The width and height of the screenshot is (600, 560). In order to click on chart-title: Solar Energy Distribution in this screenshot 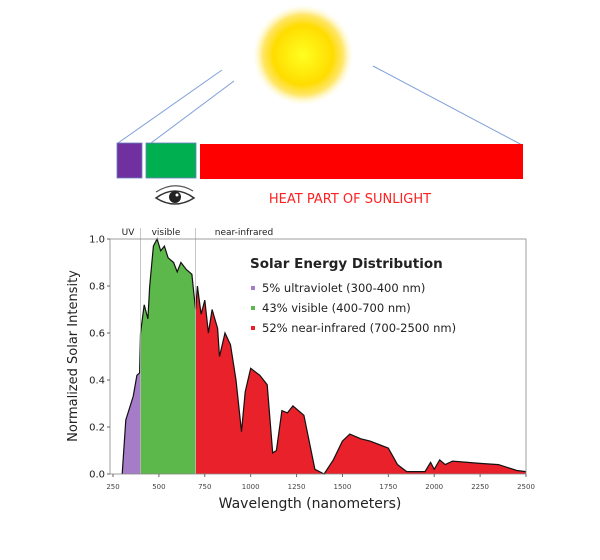, I will do `click(346, 264)`.